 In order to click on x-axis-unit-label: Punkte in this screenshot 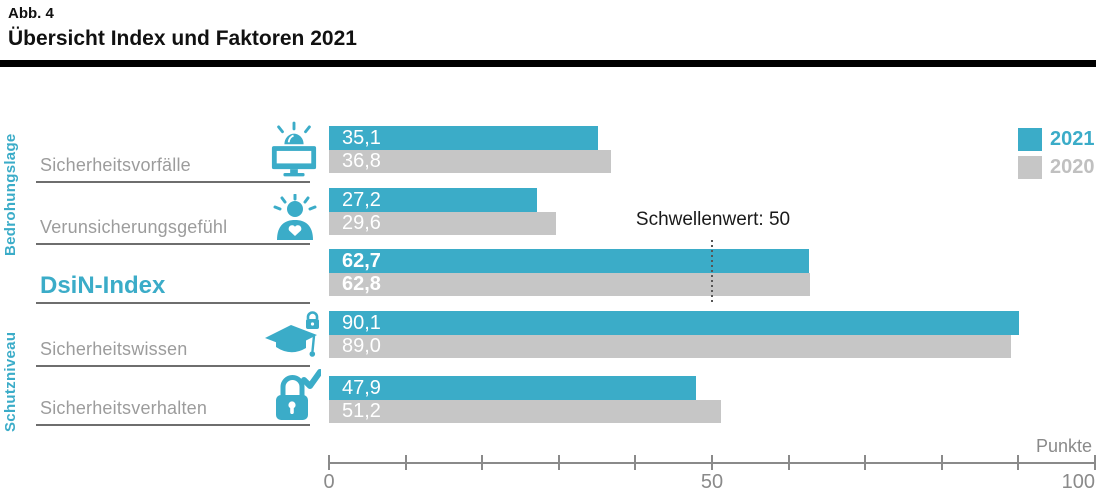, I will do `click(1063, 446)`.